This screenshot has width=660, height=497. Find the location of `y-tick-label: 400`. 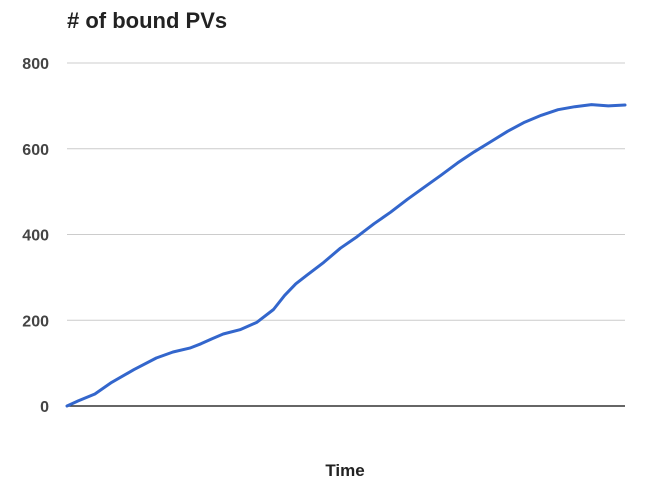

y-tick-label: 400 is located at coordinates (35, 236).